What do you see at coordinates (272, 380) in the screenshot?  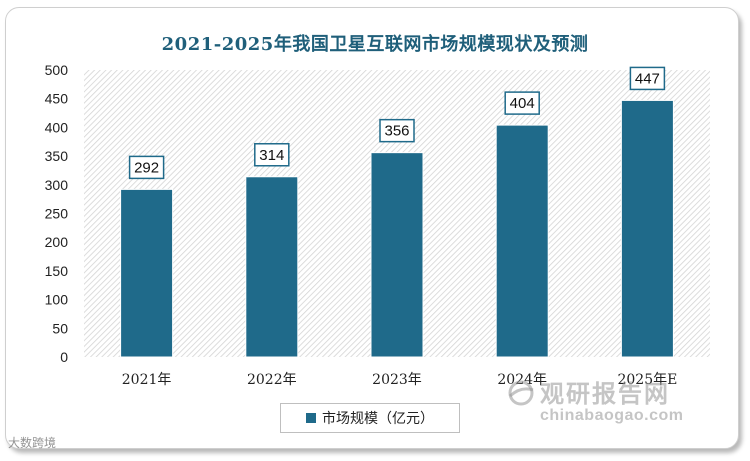 I see `x-category-label: 2022年` at bounding box center [272, 380].